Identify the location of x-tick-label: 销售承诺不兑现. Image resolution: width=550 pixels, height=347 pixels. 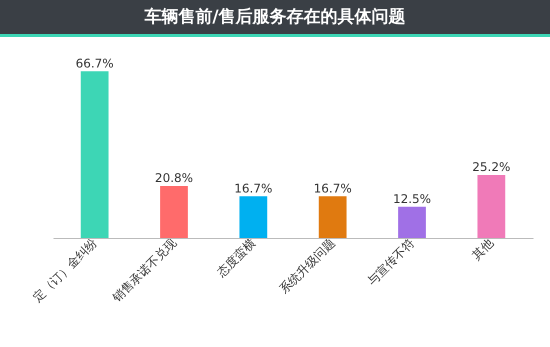
(143, 271).